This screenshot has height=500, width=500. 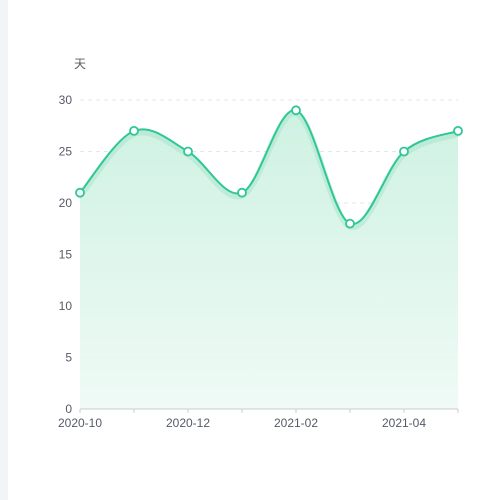 What do you see at coordinates (66, 100) in the screenshot?
I see `y-tick-label: 30` at bounding box center [66, 100].